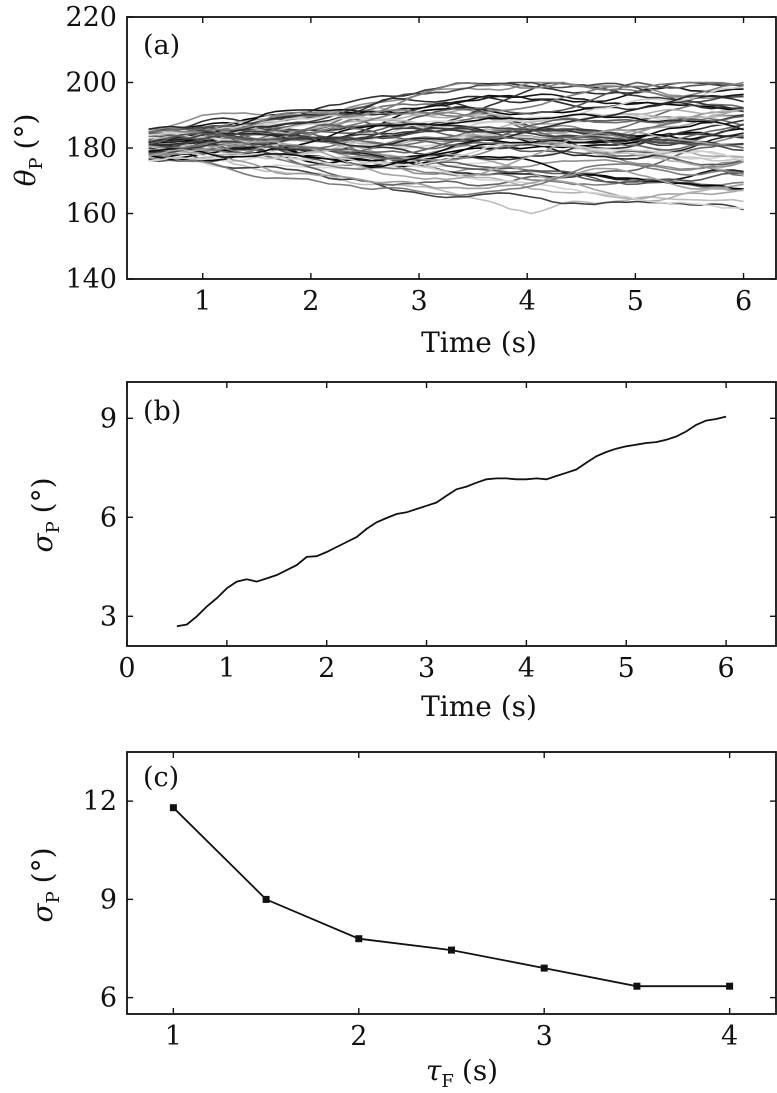  What do you see at coordinates (161, 777) in the screenshot?
I see `panel-c-tag: (c)` at bounding box center [161, 777].